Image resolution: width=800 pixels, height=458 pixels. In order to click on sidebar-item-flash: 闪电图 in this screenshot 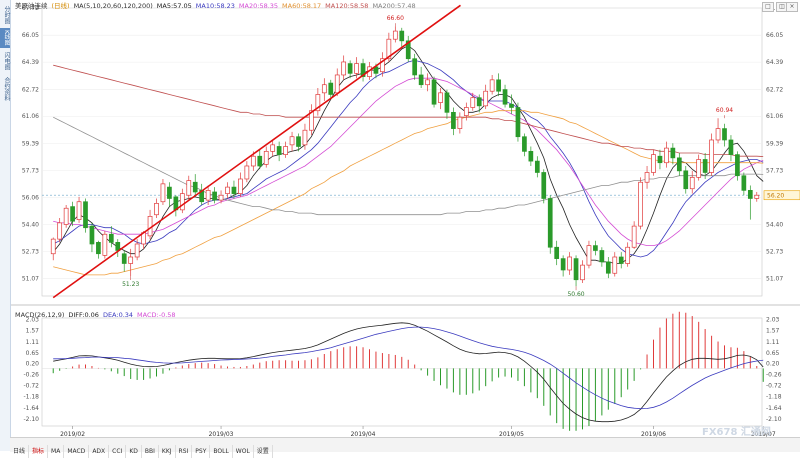, I will do `click(6, 61)`.